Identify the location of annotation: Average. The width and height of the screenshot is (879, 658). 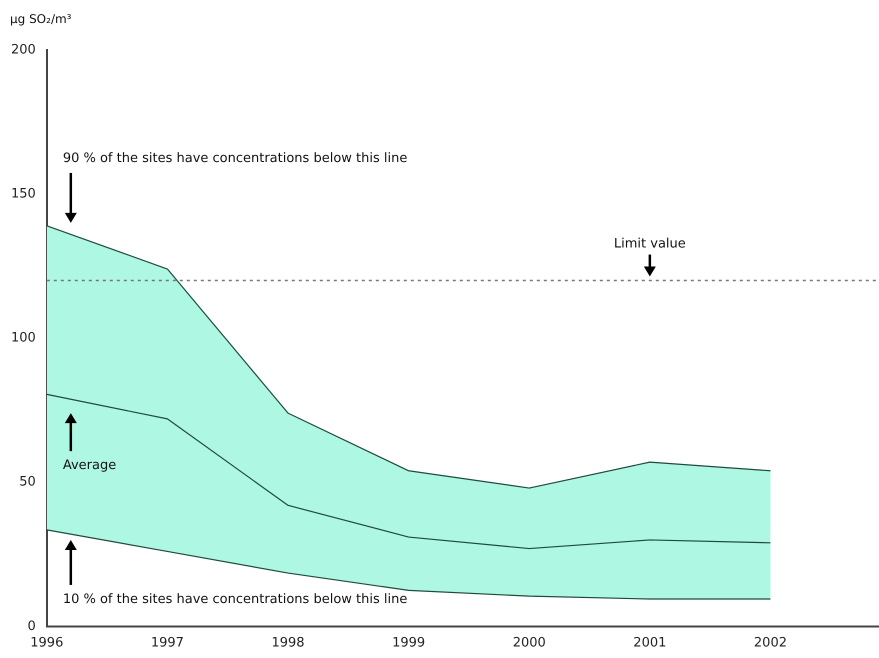
(89, 466).